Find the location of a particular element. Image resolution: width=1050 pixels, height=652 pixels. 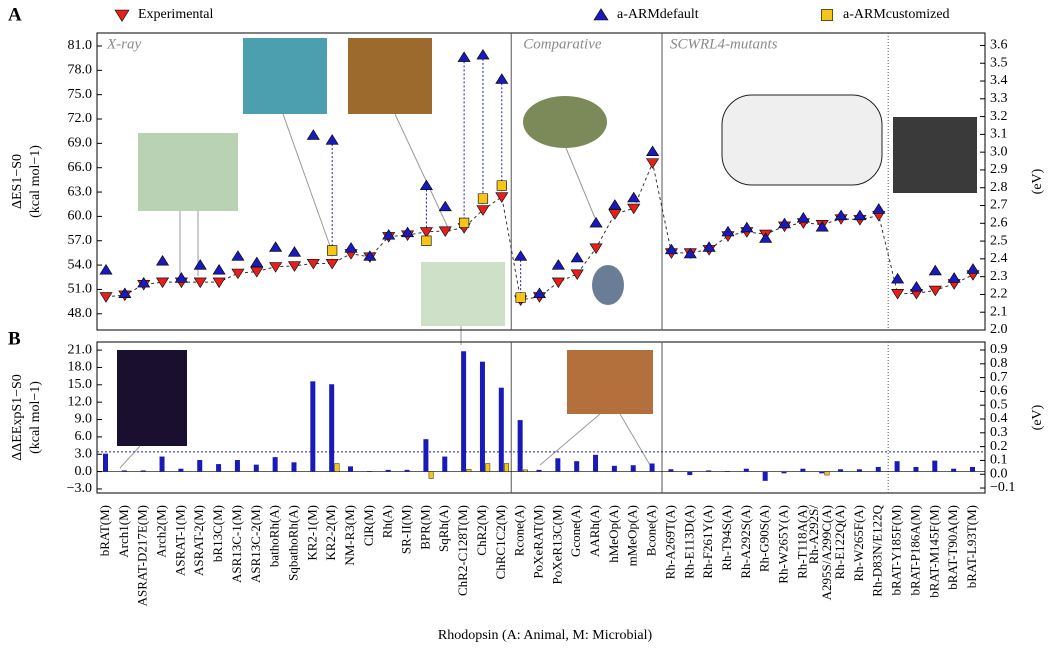

x-tick-label: ASR13C-1(M) is located at coordinates (236, 544).